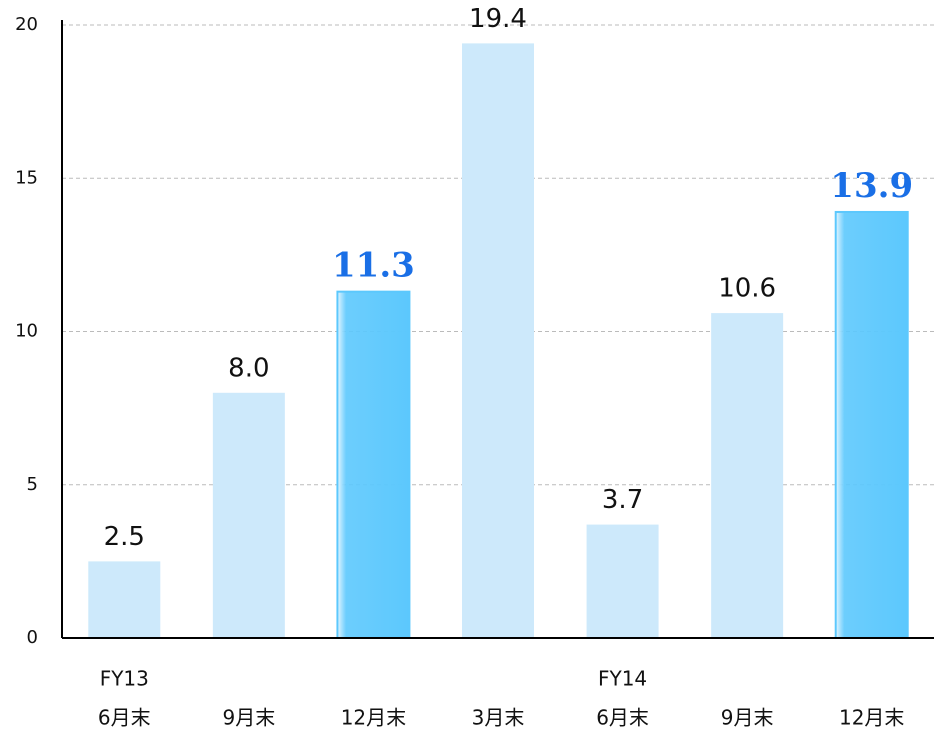 The width and height of the screenshot is (934, 736). I want to click on value-label: 11.3, so click(373, 266).